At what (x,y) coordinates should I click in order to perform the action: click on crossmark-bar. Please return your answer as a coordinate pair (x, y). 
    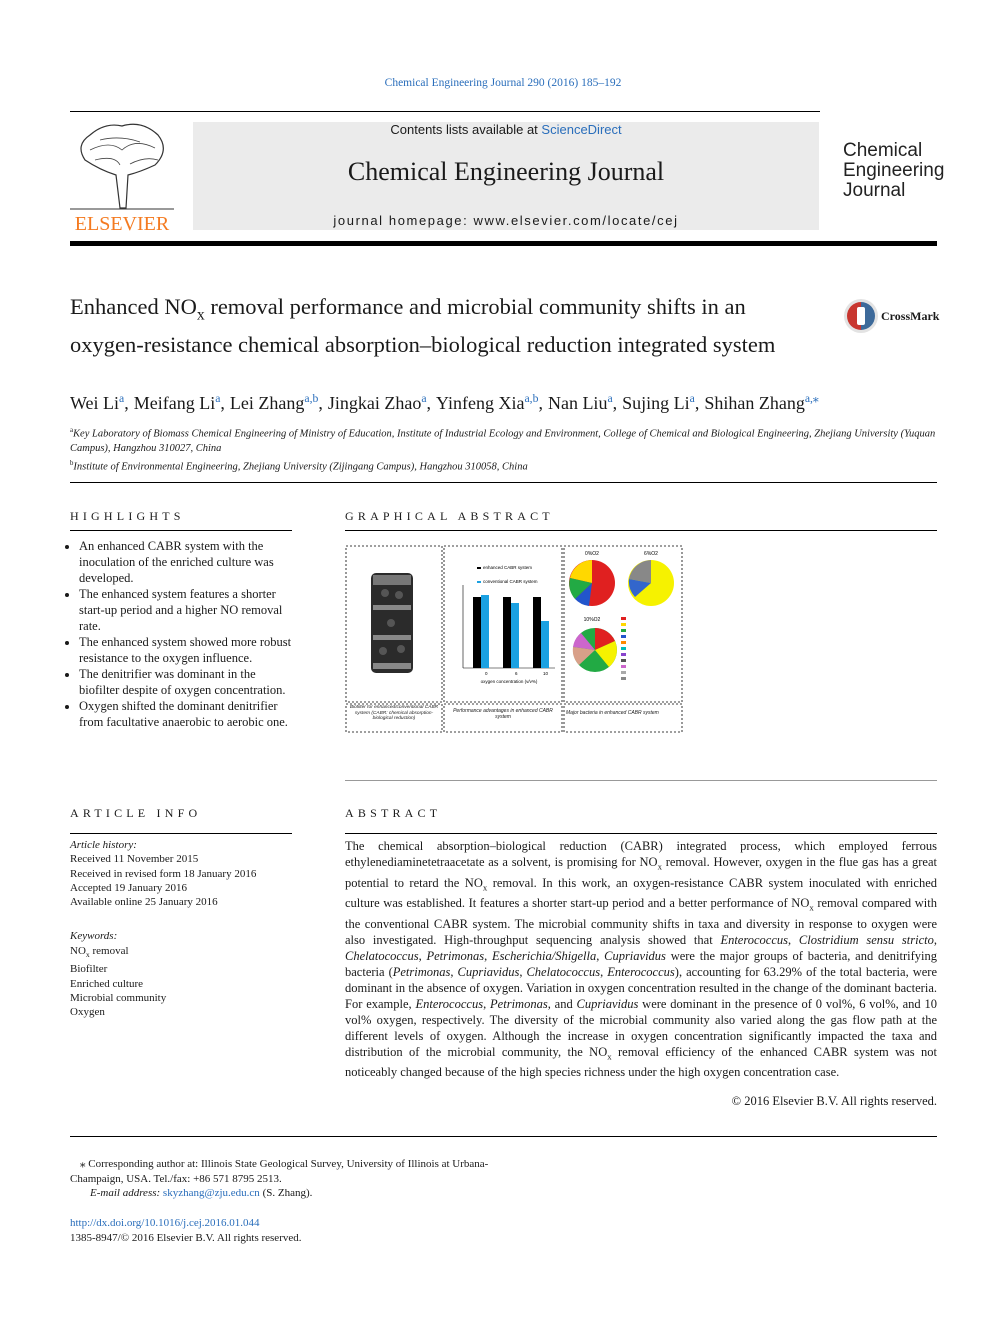
    Looking at the image, I should click on (861, 316).